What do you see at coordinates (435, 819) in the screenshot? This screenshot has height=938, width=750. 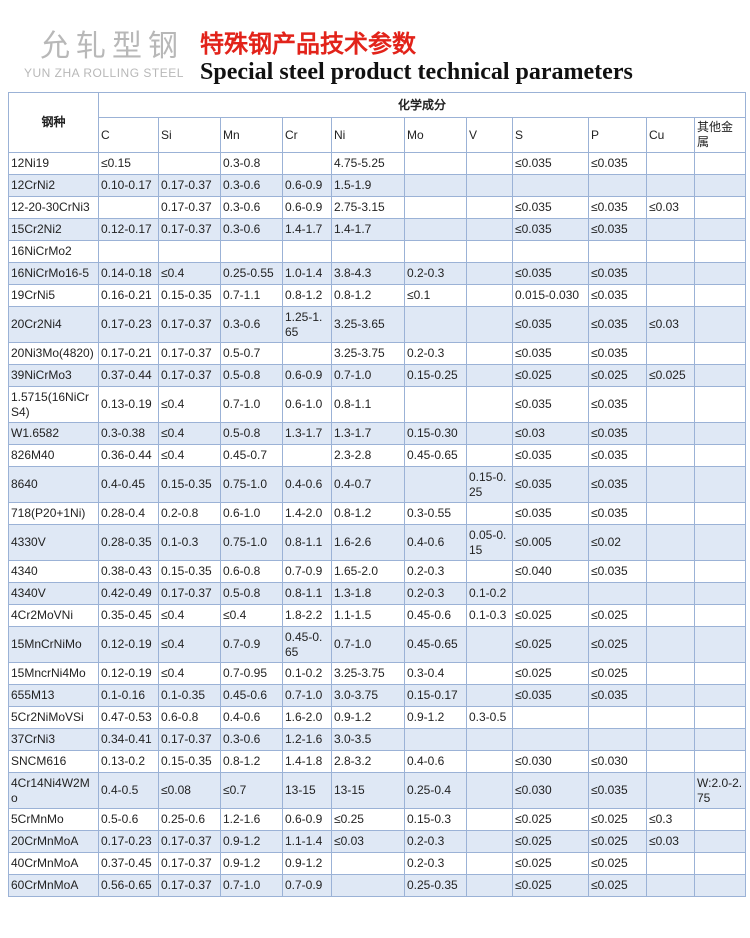 I see `composition-cell: 0.15-0.3` at bounding box center [435, 819].